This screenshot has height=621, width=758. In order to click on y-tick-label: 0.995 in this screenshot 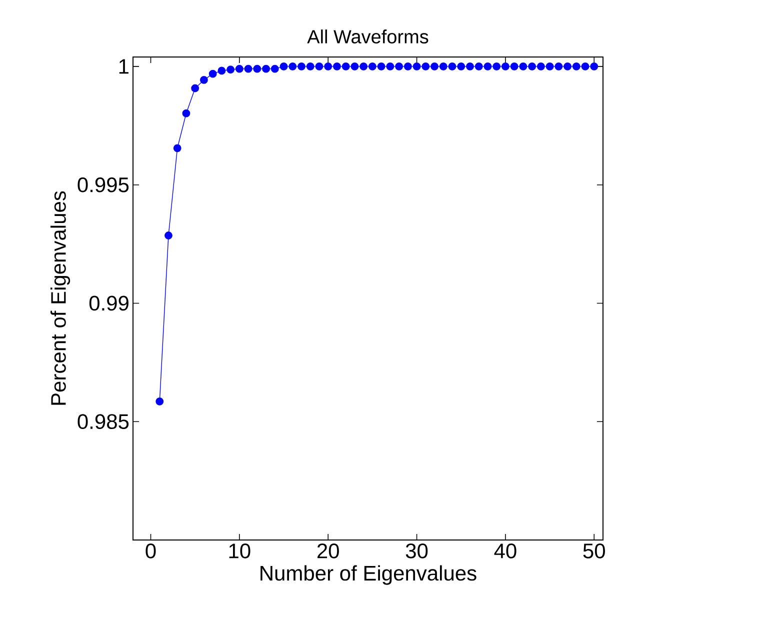, I will do `click(103, 184)`.